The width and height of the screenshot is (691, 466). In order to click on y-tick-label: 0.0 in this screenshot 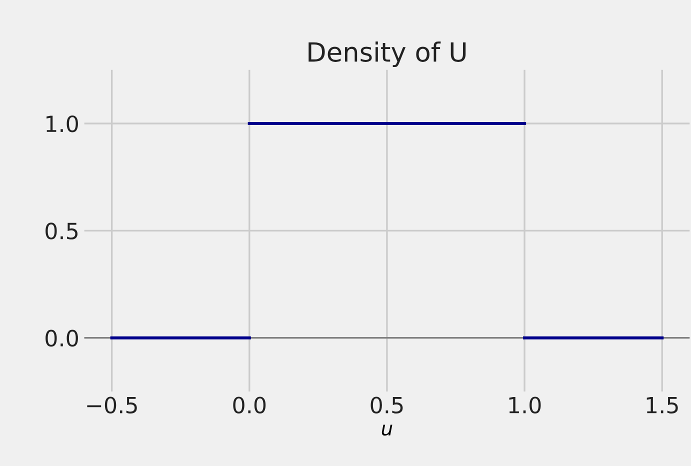, I will do `click(62, 338)`.